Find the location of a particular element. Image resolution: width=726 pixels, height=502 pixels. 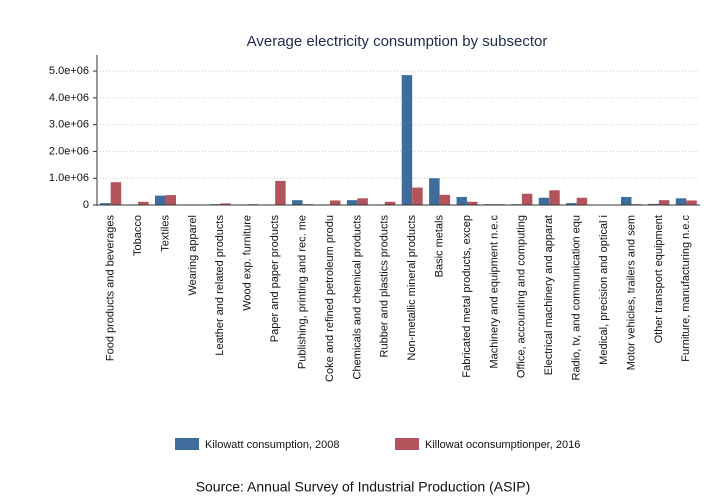

x-tick-label: Electrical machinery and apparat is located at coordinates (549, 295).